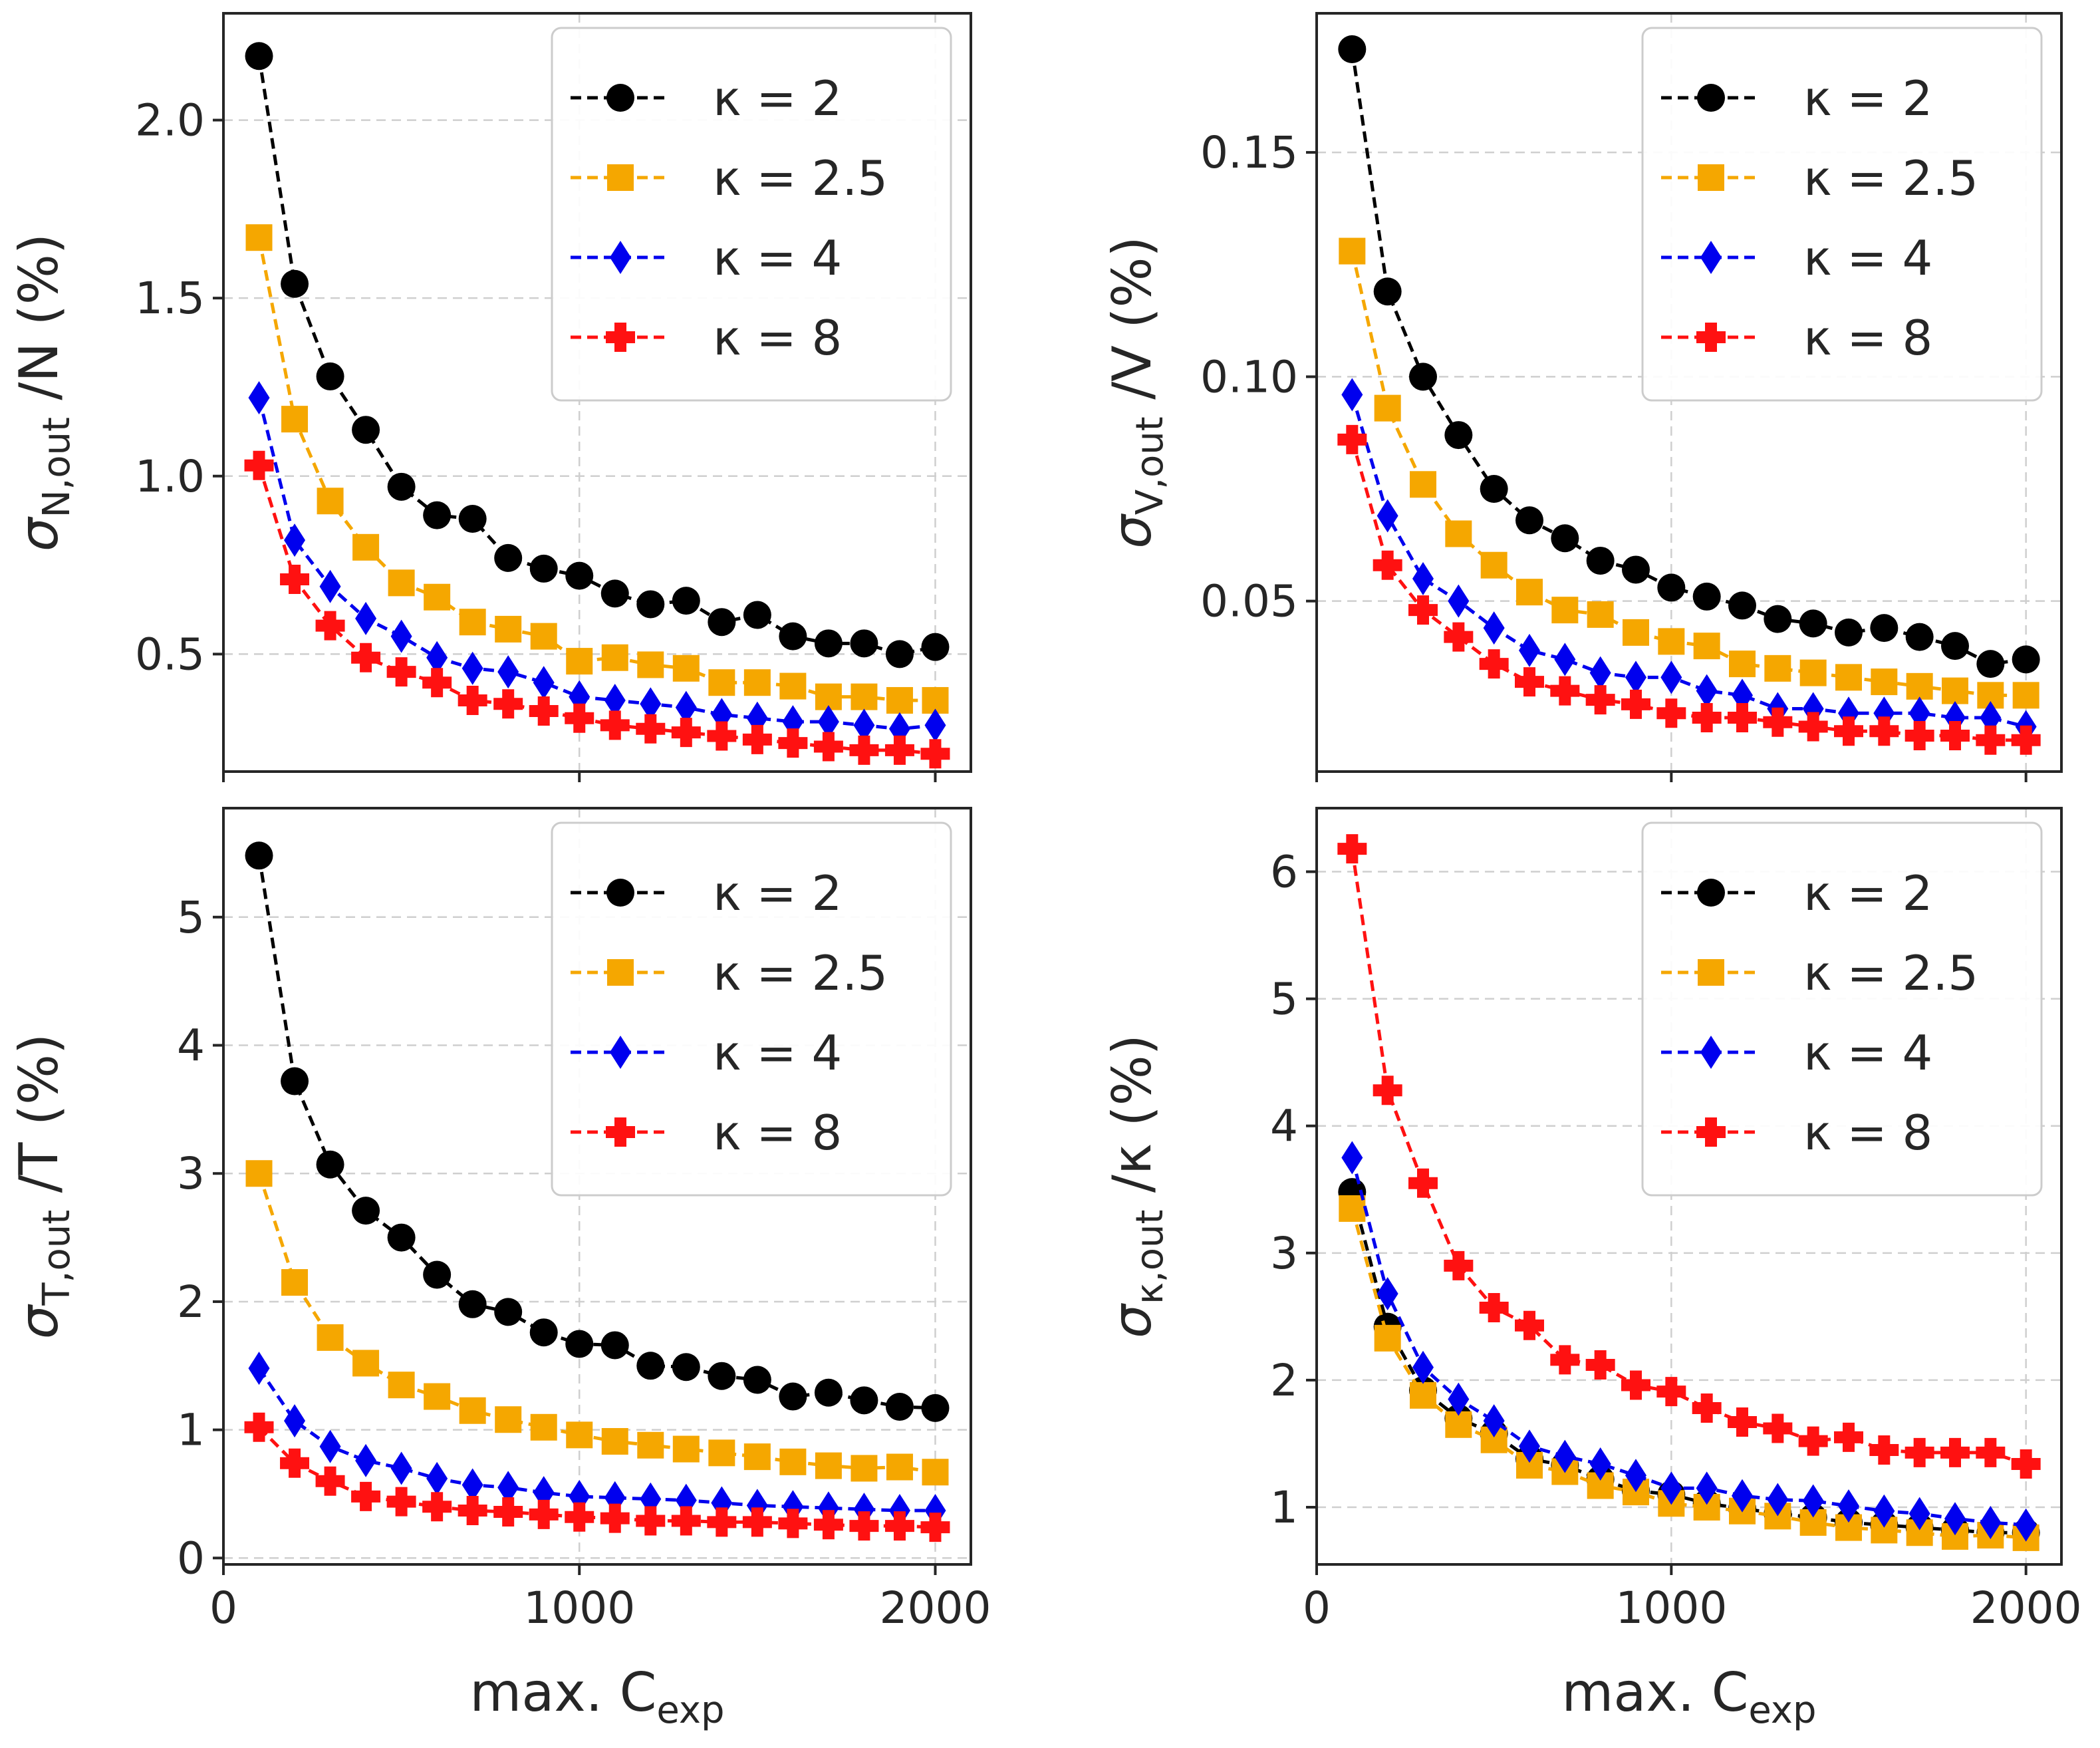 Image resolution: width=2100 pixels, height=1748 pixels. What do you see at coordinates (620, 1132) in the screenshot?
I see `legend-marker-k8` at bounding box center [620, 1132].